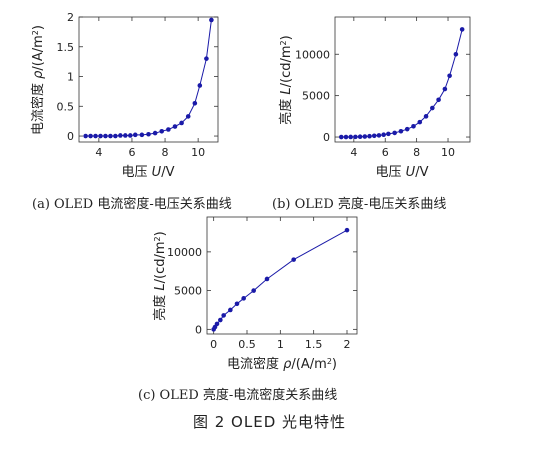 This screenshot has width=539, height=456. I want to click on chart-a: 4 6 8 10 0 0.5 1 1.5 2 电压 U/V 电流密度 ρ/(A/m2), so click(124, 95).